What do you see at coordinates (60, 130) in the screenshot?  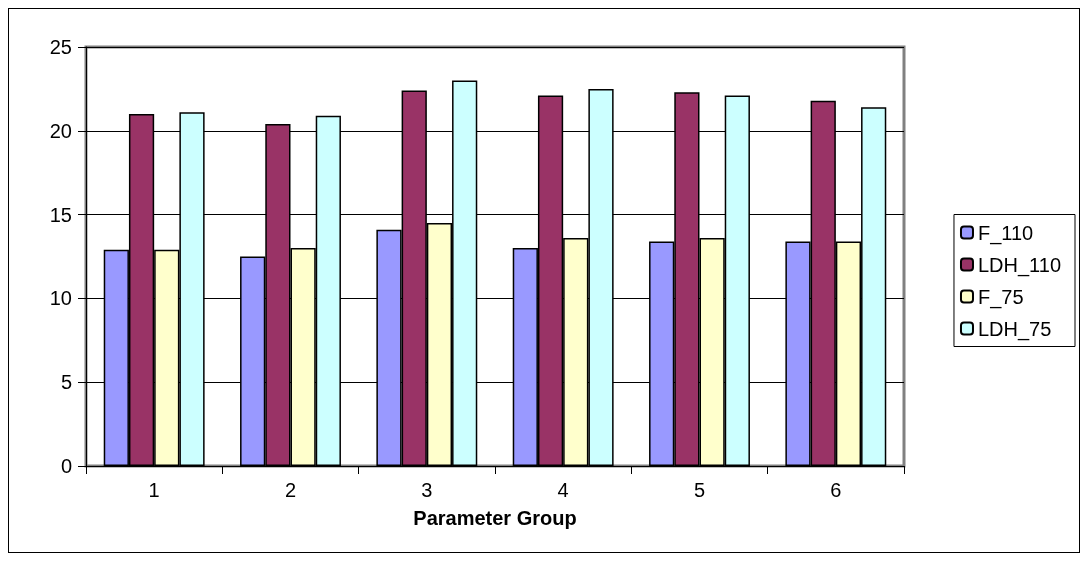 I see `y-tick-label: 20` at bounding box center [60, 130].